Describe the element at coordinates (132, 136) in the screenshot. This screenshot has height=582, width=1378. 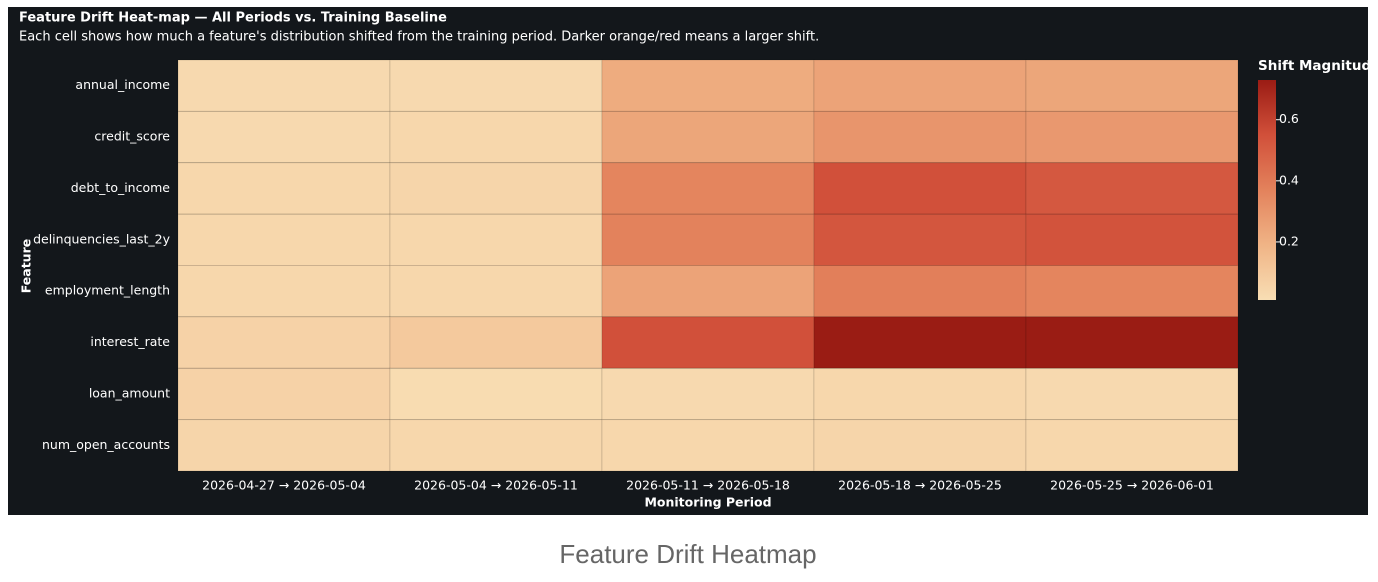
I see `y-tick-label: credit_score` at that location.